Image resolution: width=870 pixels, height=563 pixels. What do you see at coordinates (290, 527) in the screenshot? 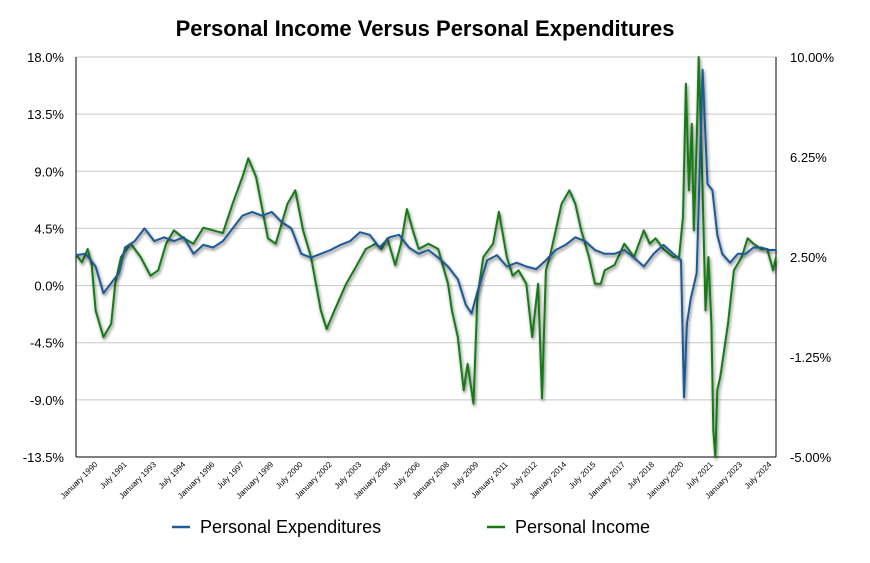
I see `legend-label-personal-expenditures: Personal Expenditures` at bounding box center [290, 527].